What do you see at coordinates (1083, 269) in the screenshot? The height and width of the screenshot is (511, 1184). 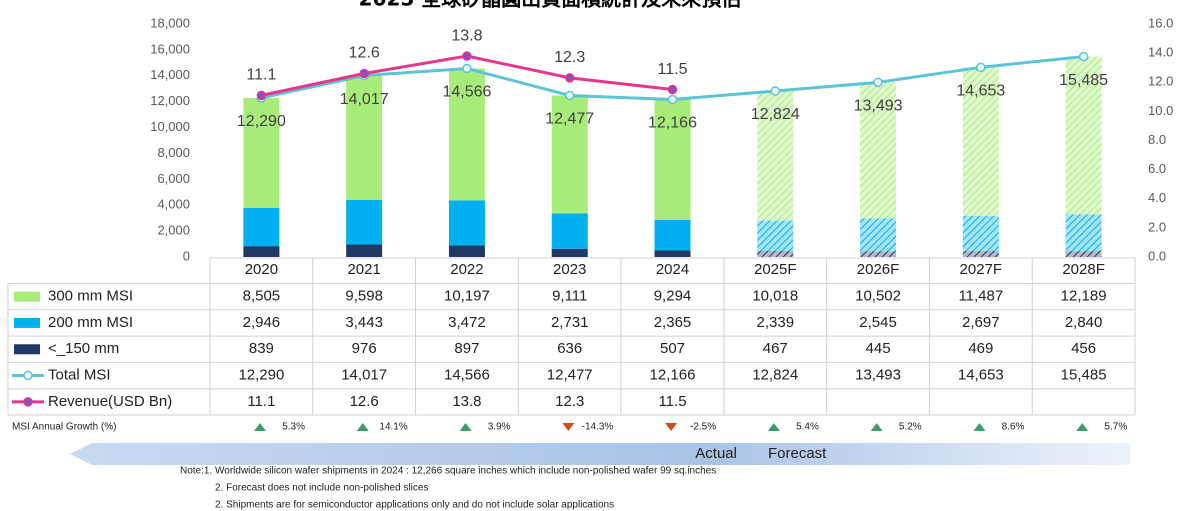 I see `x-tick-label: 2028F` at bounding box center [1083, 269].